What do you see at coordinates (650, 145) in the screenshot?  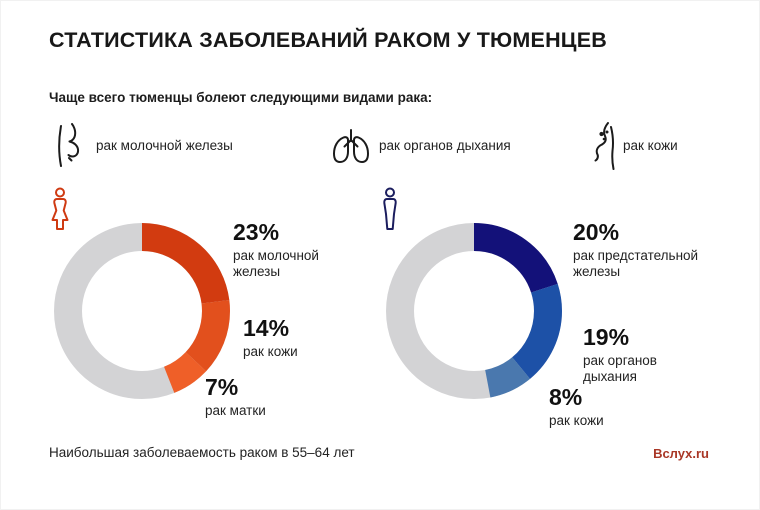 I see `legend-label-skin: рак кожи` at bounding box center [650, 145].